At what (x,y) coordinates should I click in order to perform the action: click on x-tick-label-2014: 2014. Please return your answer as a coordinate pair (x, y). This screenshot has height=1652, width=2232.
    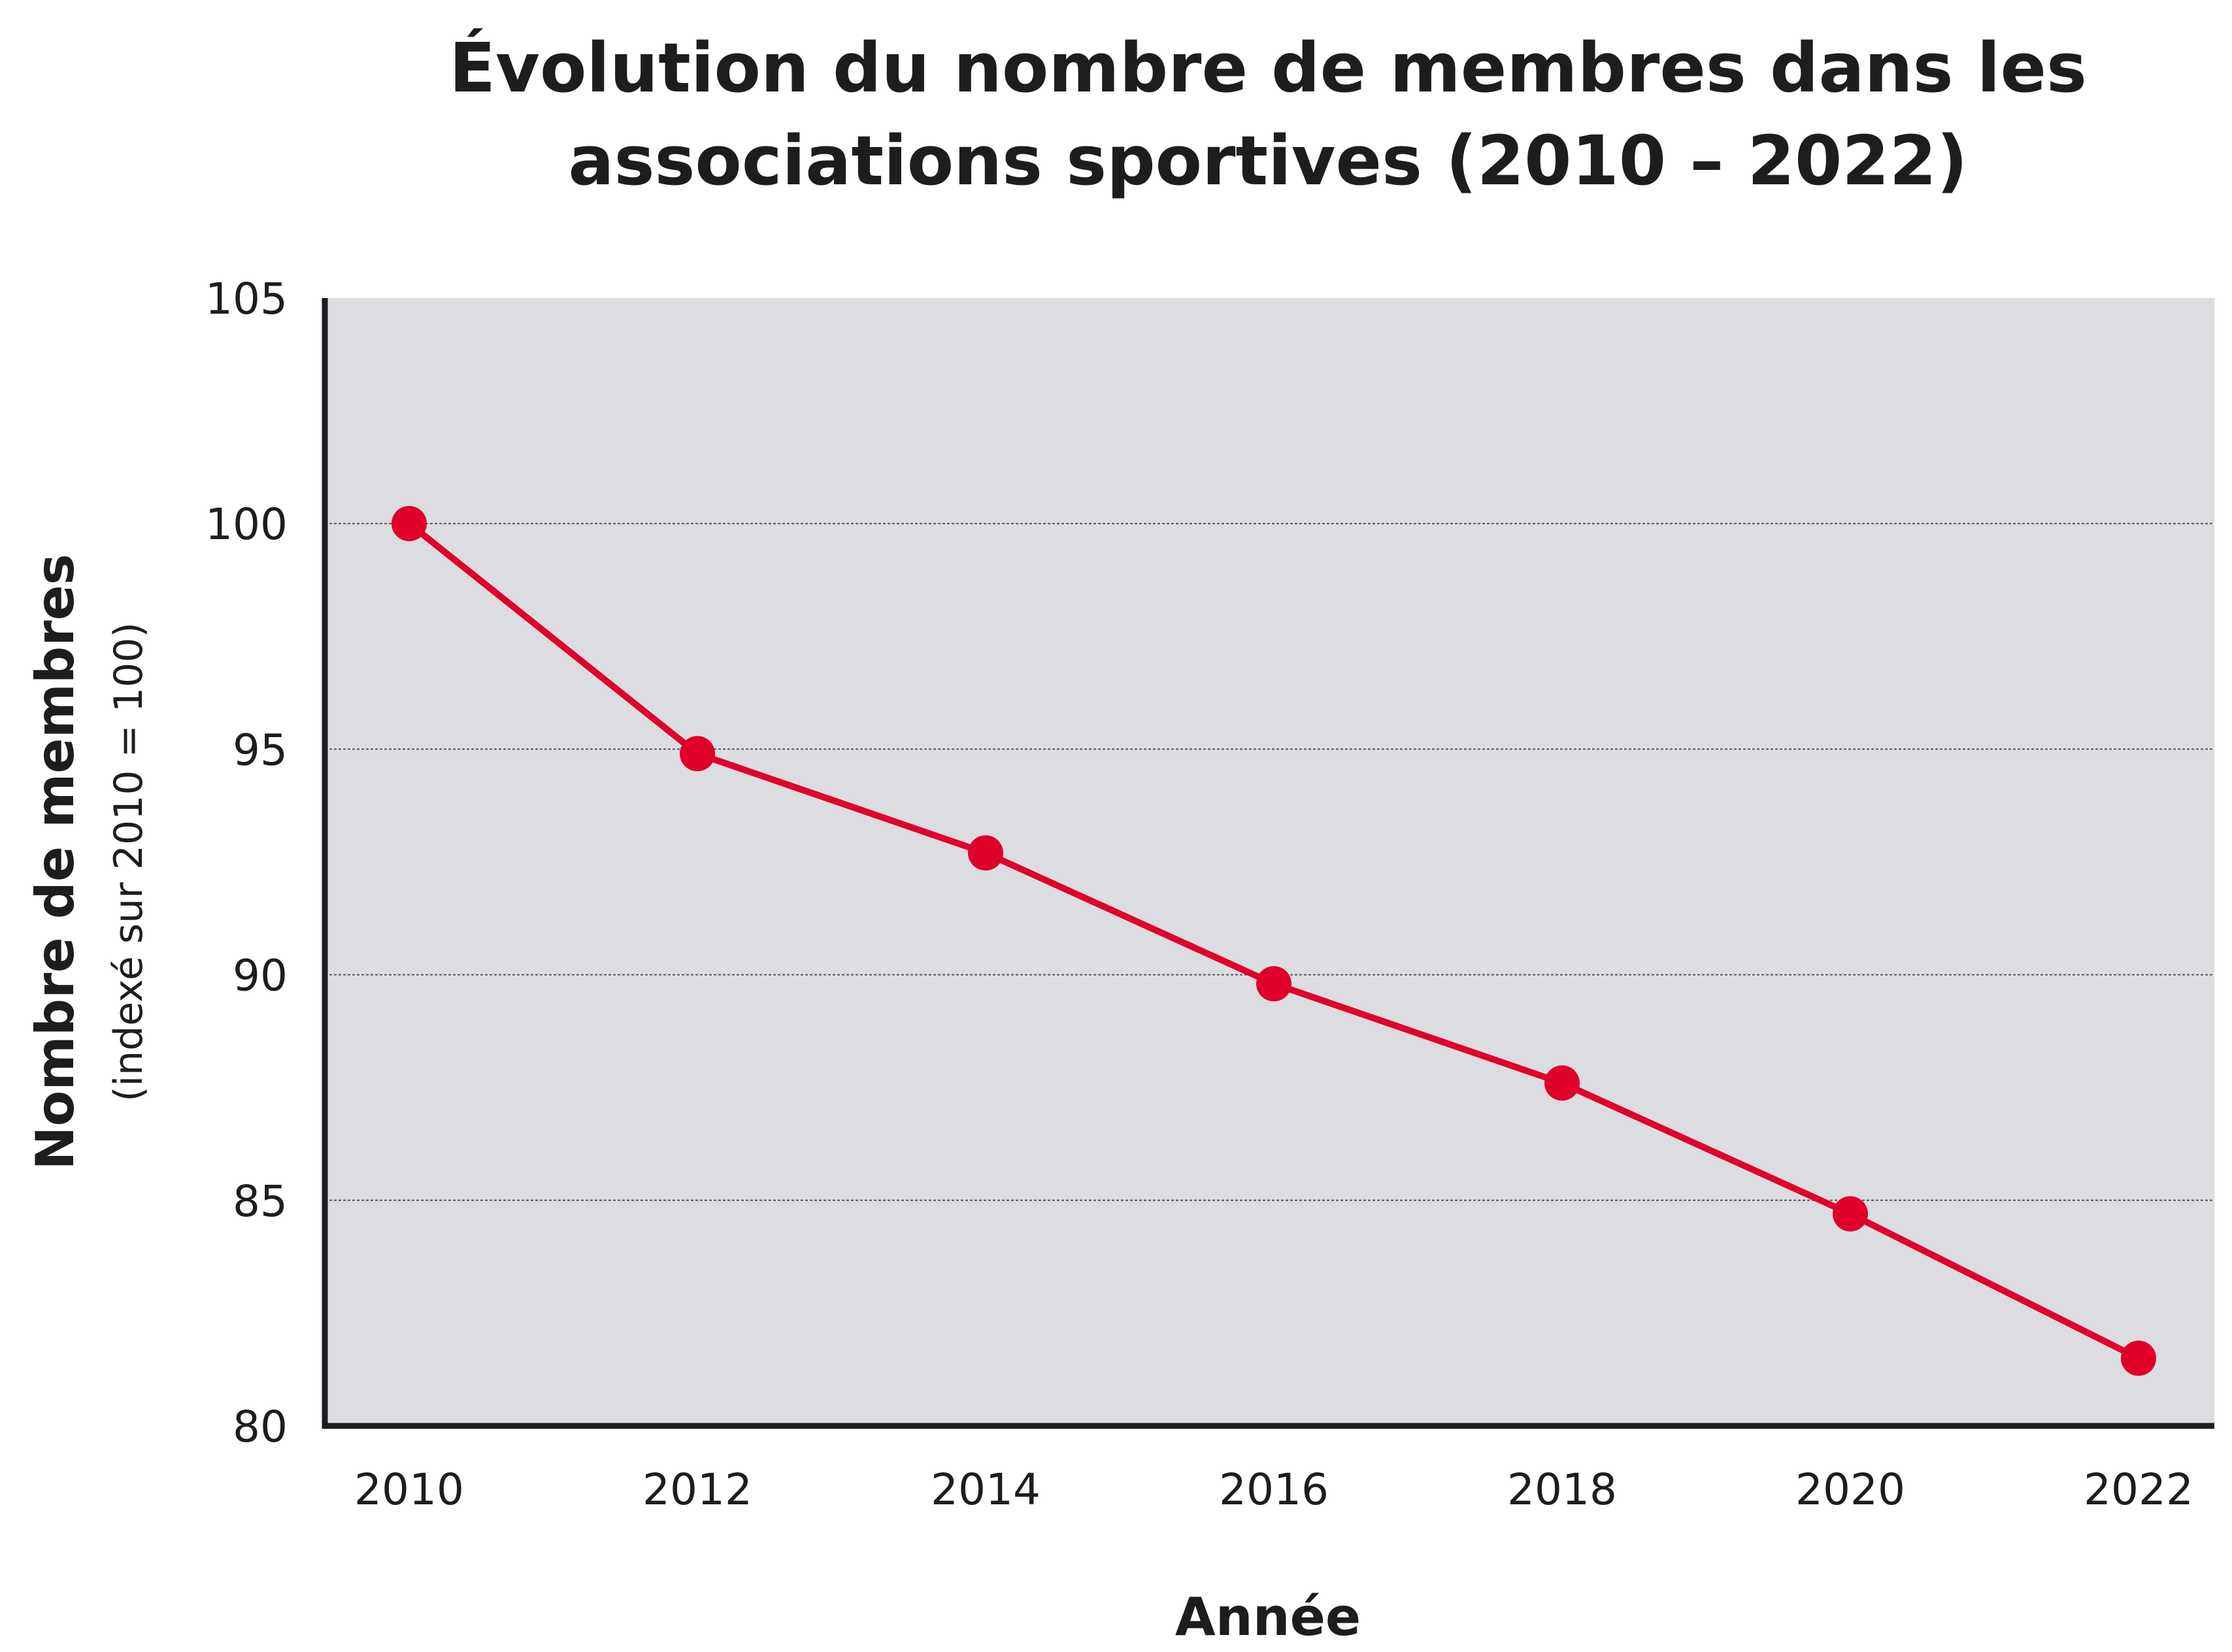
    Looking at the image, I should click on (986, 1490).